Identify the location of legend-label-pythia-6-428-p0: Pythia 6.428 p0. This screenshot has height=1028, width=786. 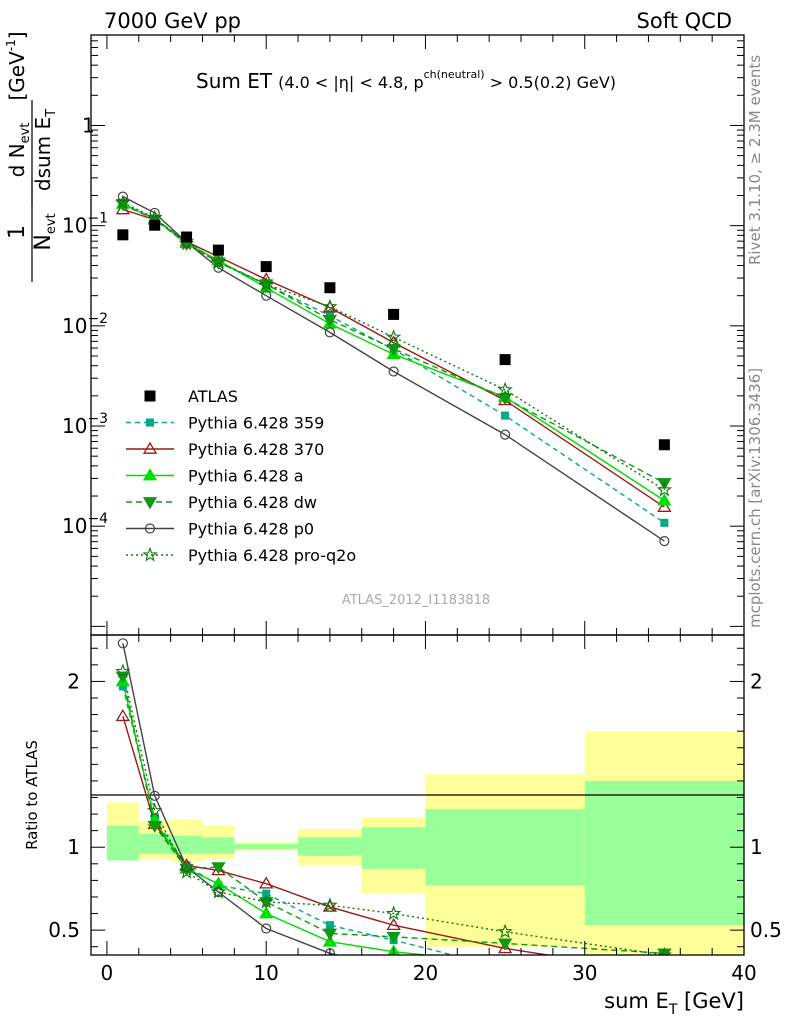
(251, 529).